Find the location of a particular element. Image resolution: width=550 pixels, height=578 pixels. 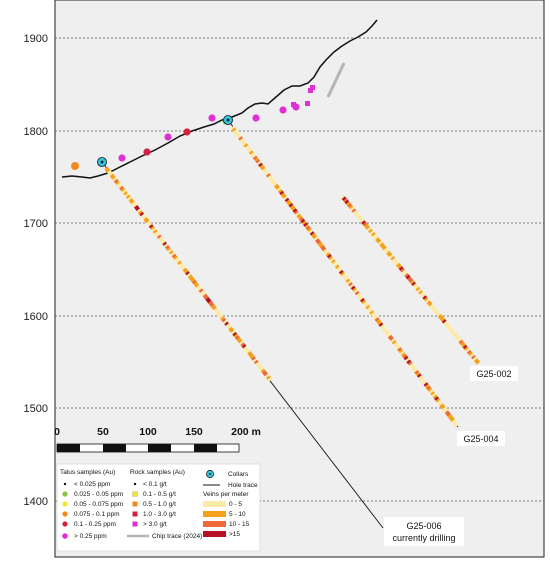

legend-rock-title: Rock samples (Au) is located at coordinates (157, 472).